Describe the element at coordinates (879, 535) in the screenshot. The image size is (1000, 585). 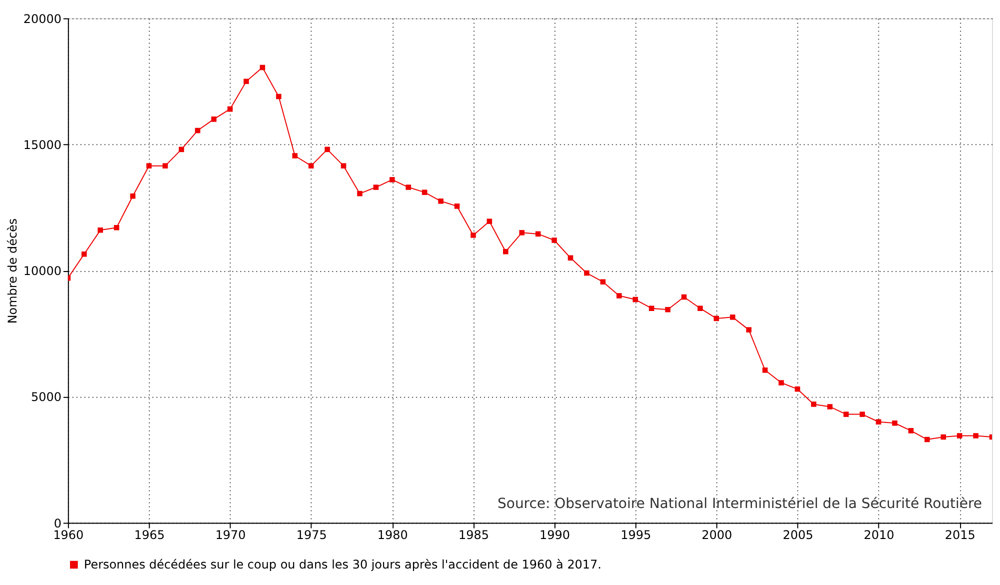
I see `x-tick-label: 2010` at that location.